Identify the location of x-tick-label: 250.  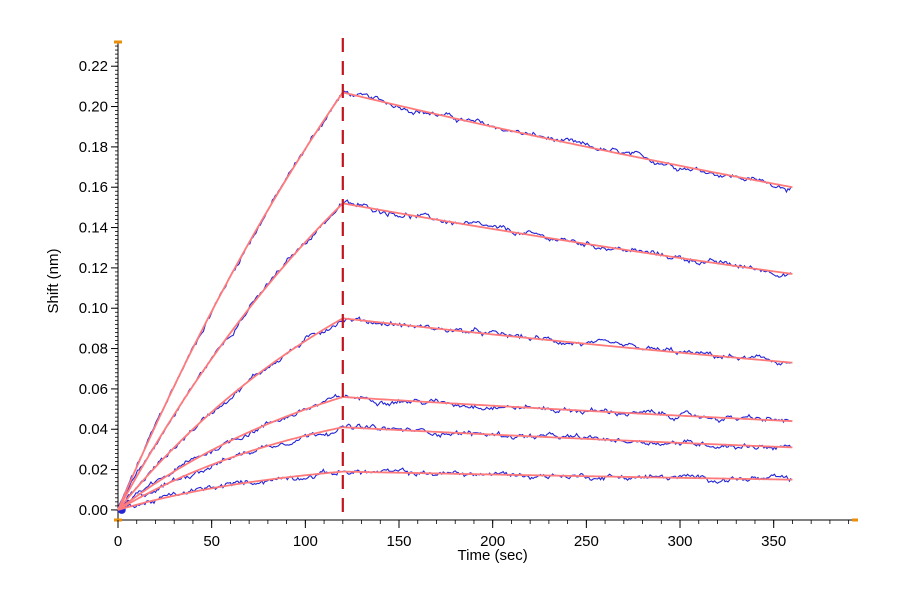
(586, 541).